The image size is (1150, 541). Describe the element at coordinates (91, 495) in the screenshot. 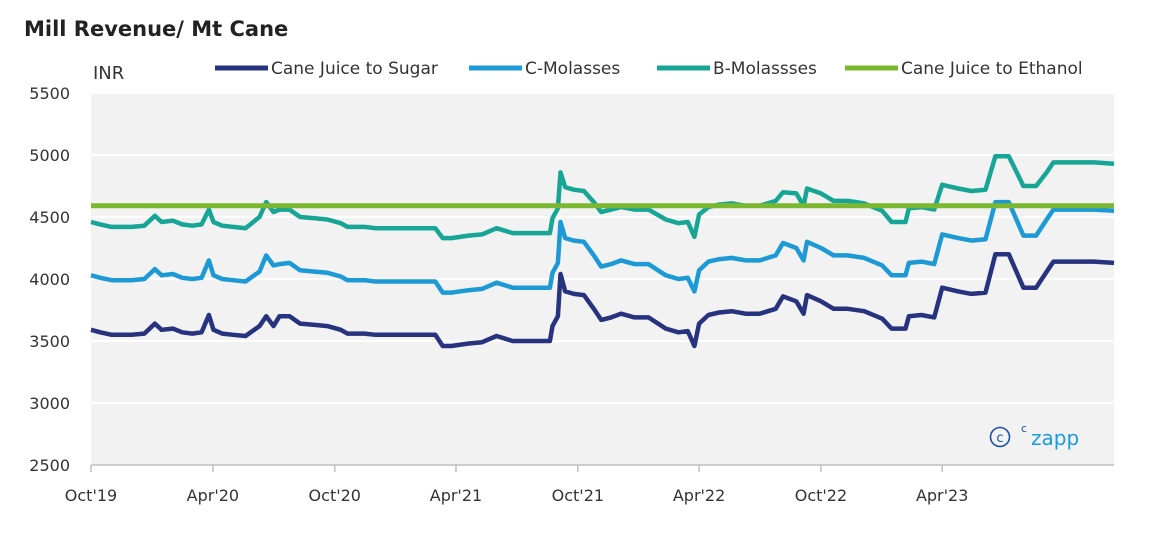

I see `x-tick-label: Oct'19` at that location.